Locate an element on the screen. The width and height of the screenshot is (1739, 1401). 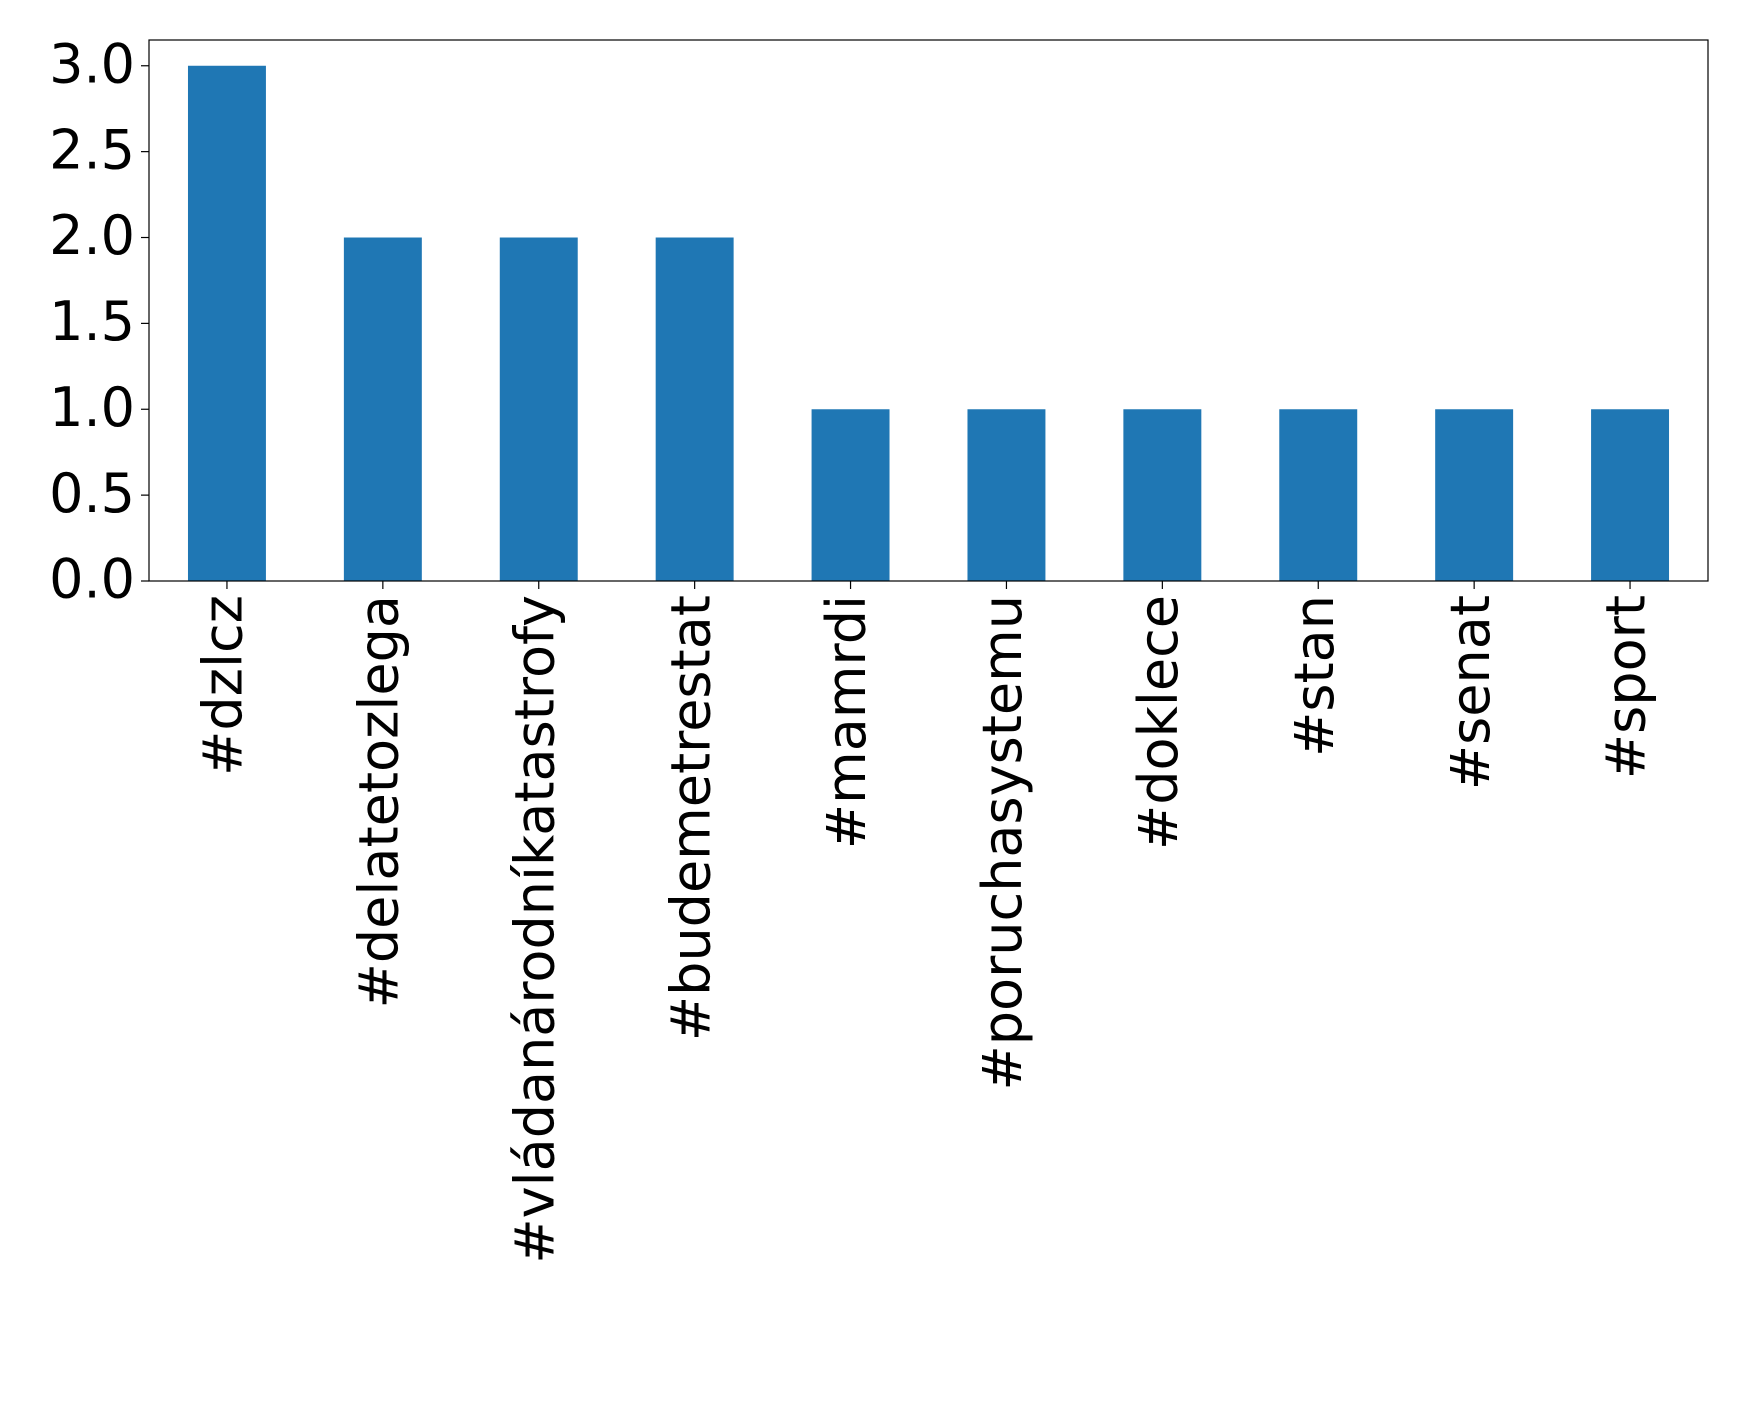
x-tick-label: #mamrdi is located at coordinates (846, 722).